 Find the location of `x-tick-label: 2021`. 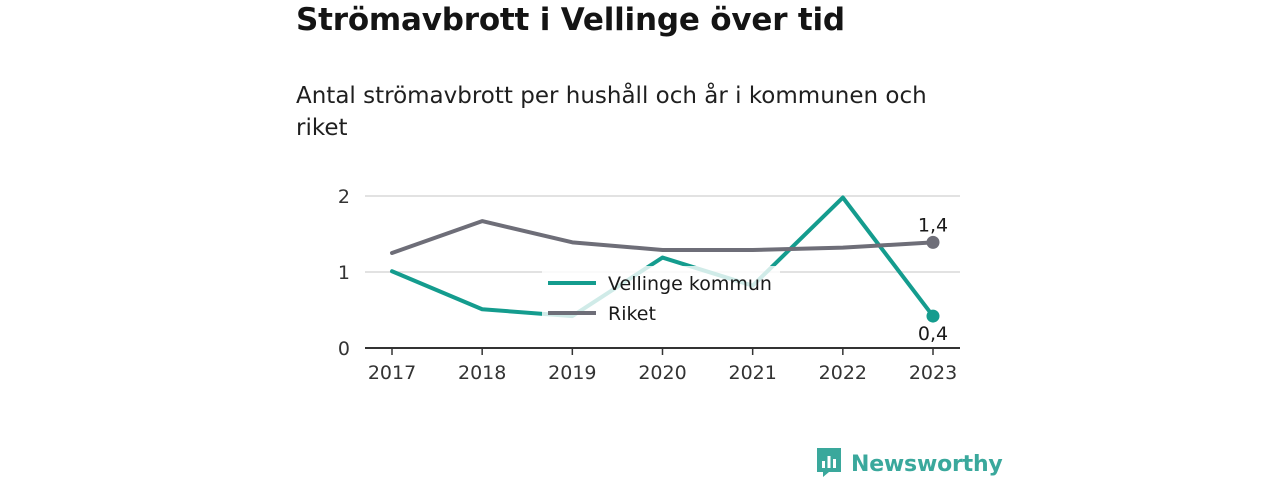

x-tick-label: 2021 is located at coordinates (752, 373).